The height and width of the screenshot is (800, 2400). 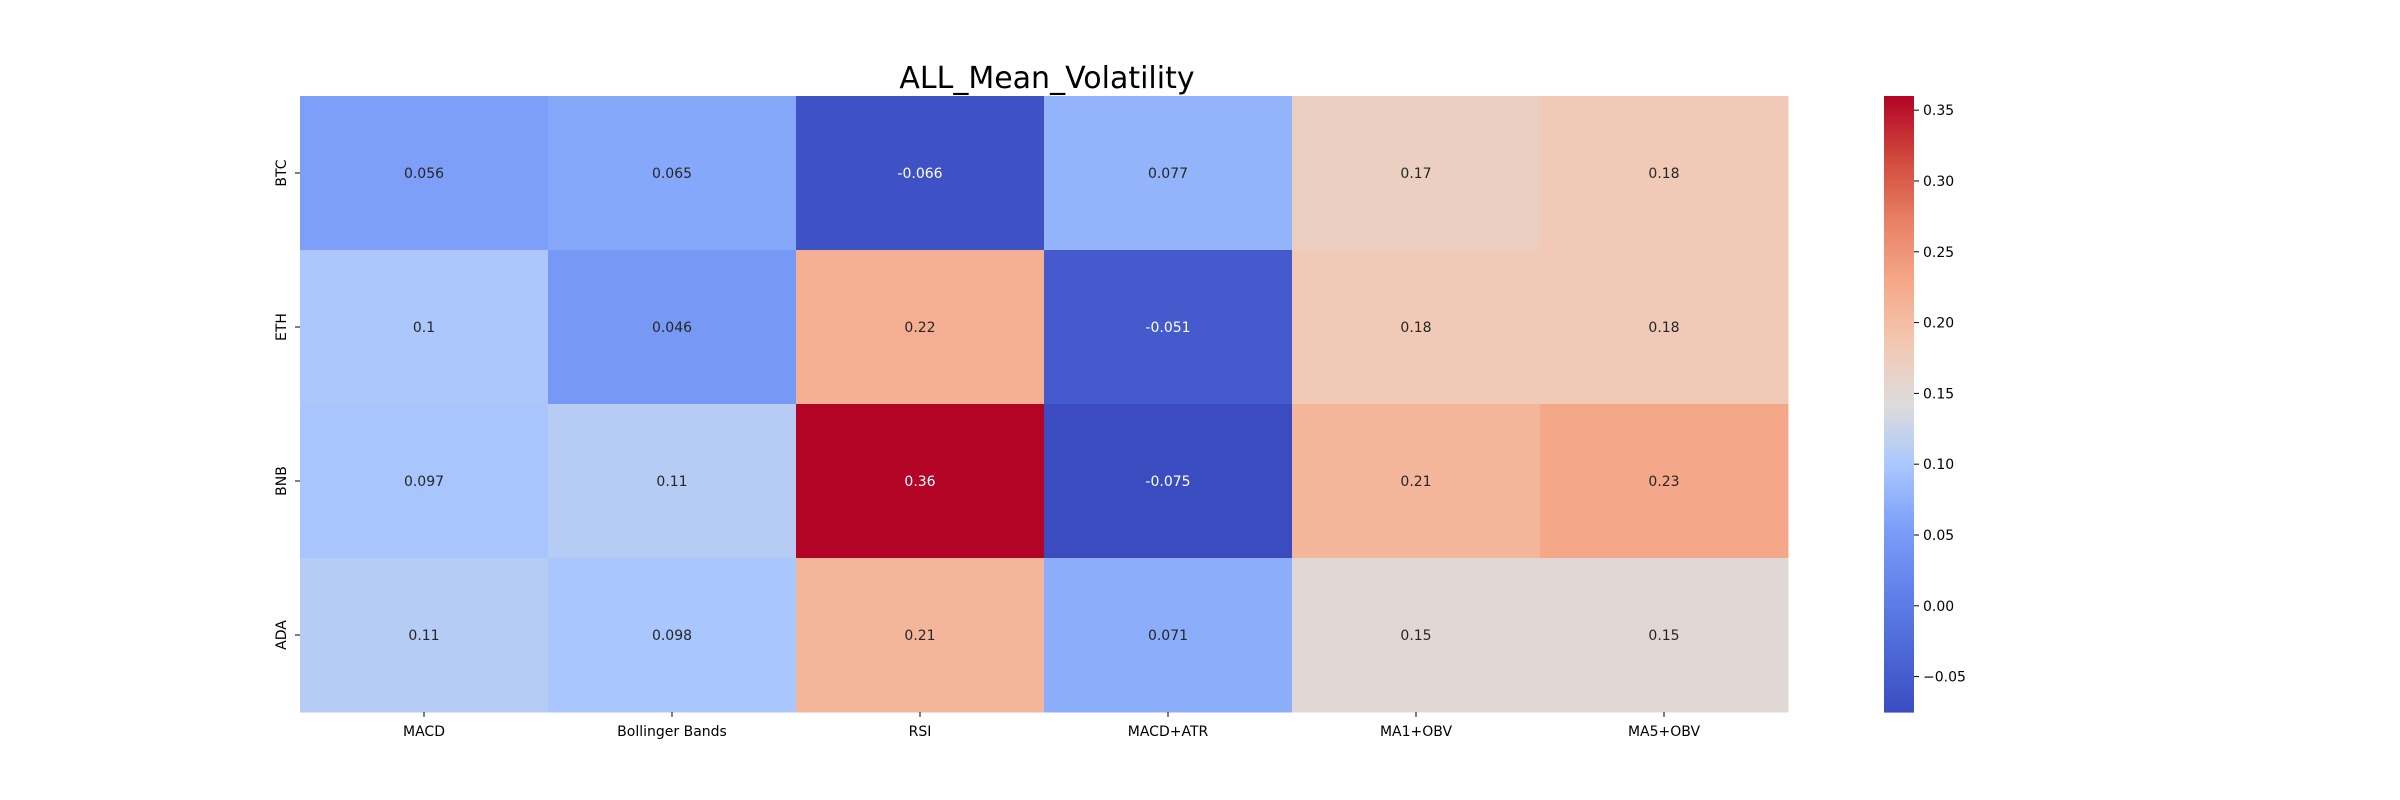 What do you see at coordinates (1944, 678) in the screenshot?
I see `colorbar-tick-label: −0.05` at bounding box center [1944, 678].